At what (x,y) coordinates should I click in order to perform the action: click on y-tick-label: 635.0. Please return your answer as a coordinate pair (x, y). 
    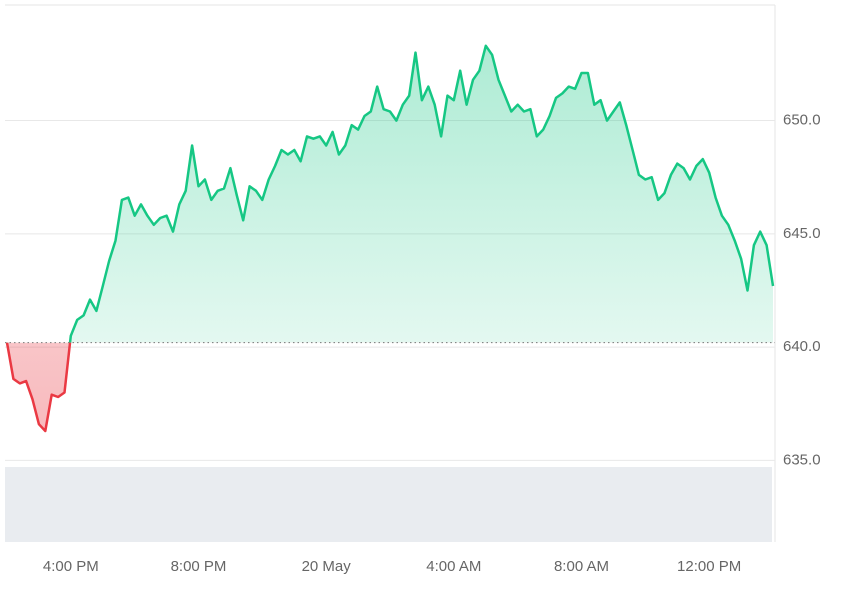
    Looking at the image, I should click on (802, 459).